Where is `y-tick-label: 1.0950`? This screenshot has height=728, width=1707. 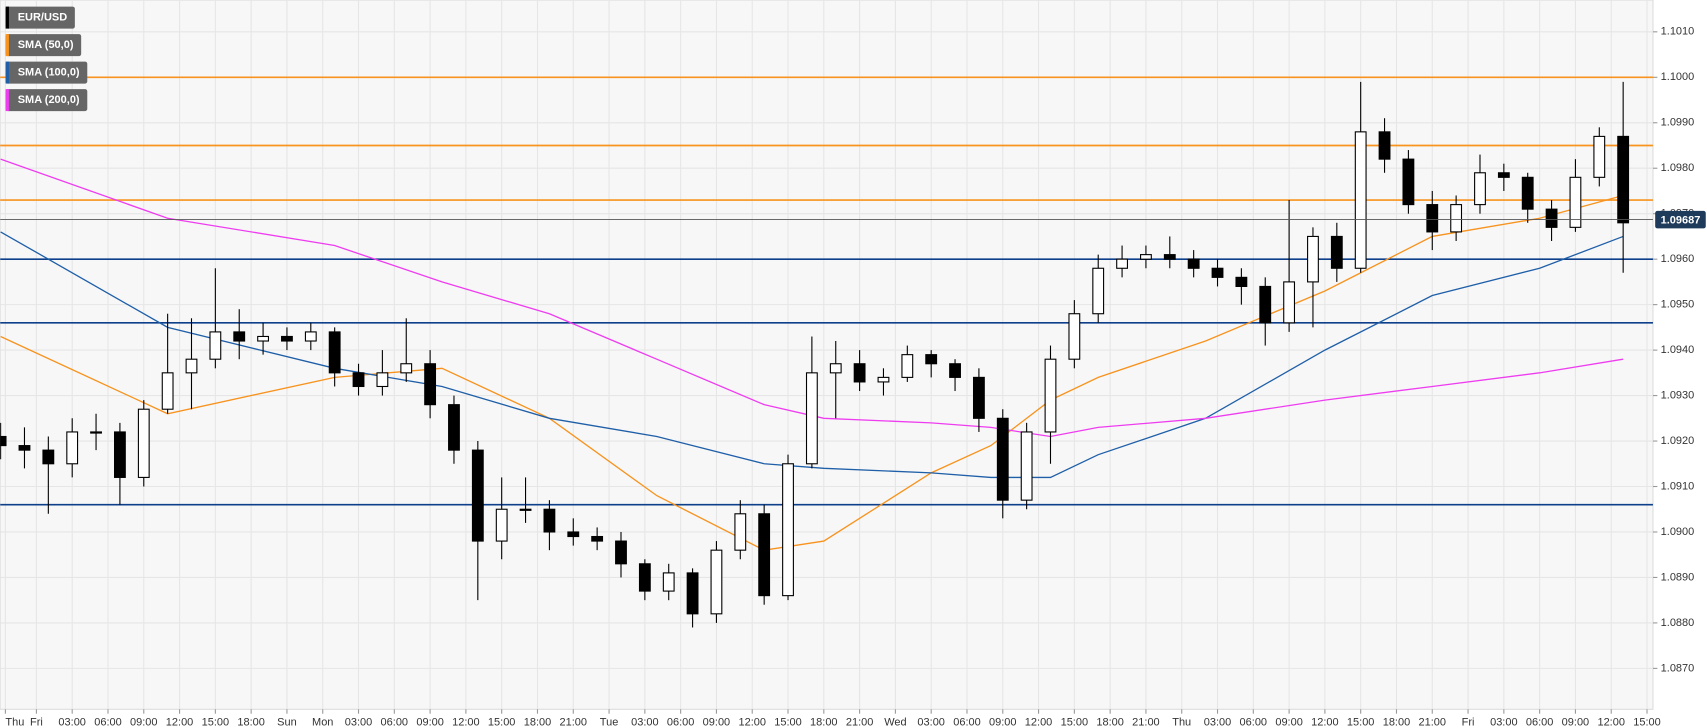
y-tick-label: 1.0950 is located at coordinates (1678, 305).